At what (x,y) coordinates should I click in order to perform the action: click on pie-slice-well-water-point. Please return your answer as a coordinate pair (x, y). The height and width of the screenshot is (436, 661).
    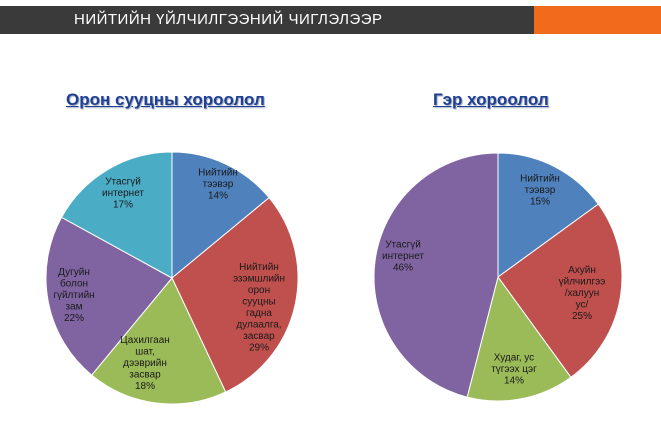
    Looking at the image, I should click on (519, 338).